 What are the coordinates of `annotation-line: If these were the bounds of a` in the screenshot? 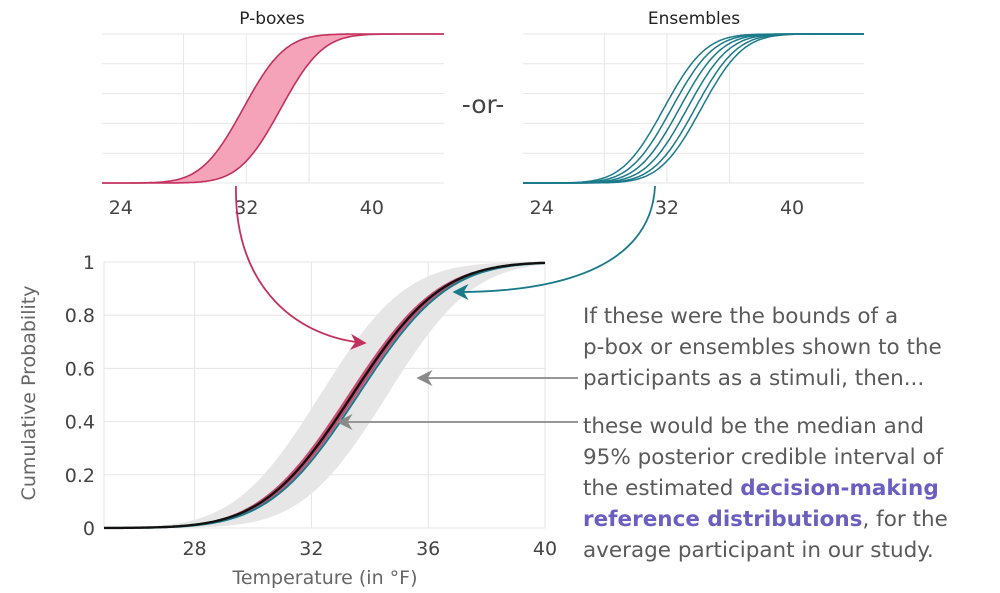 It's located at (741, 316).